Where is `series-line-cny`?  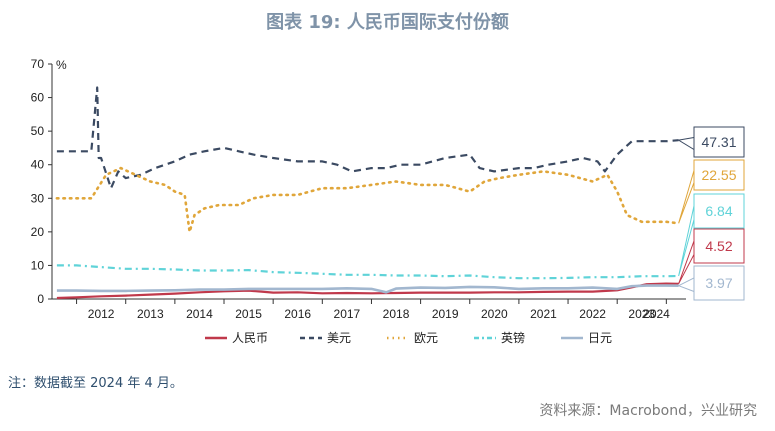
series-line-cny is located at coordinates (367, 291).